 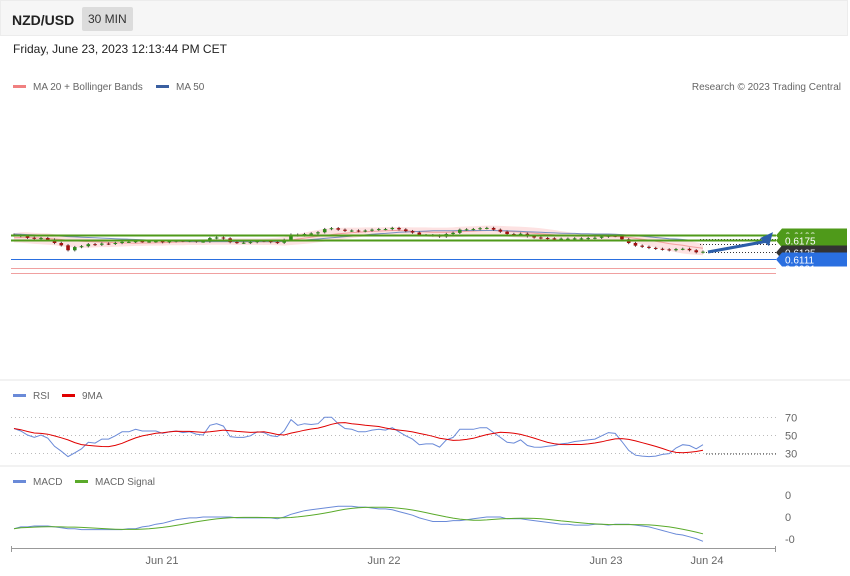 I want to click on credit-text: Research © 2023 Trading Central, so click(x=766, y=87).